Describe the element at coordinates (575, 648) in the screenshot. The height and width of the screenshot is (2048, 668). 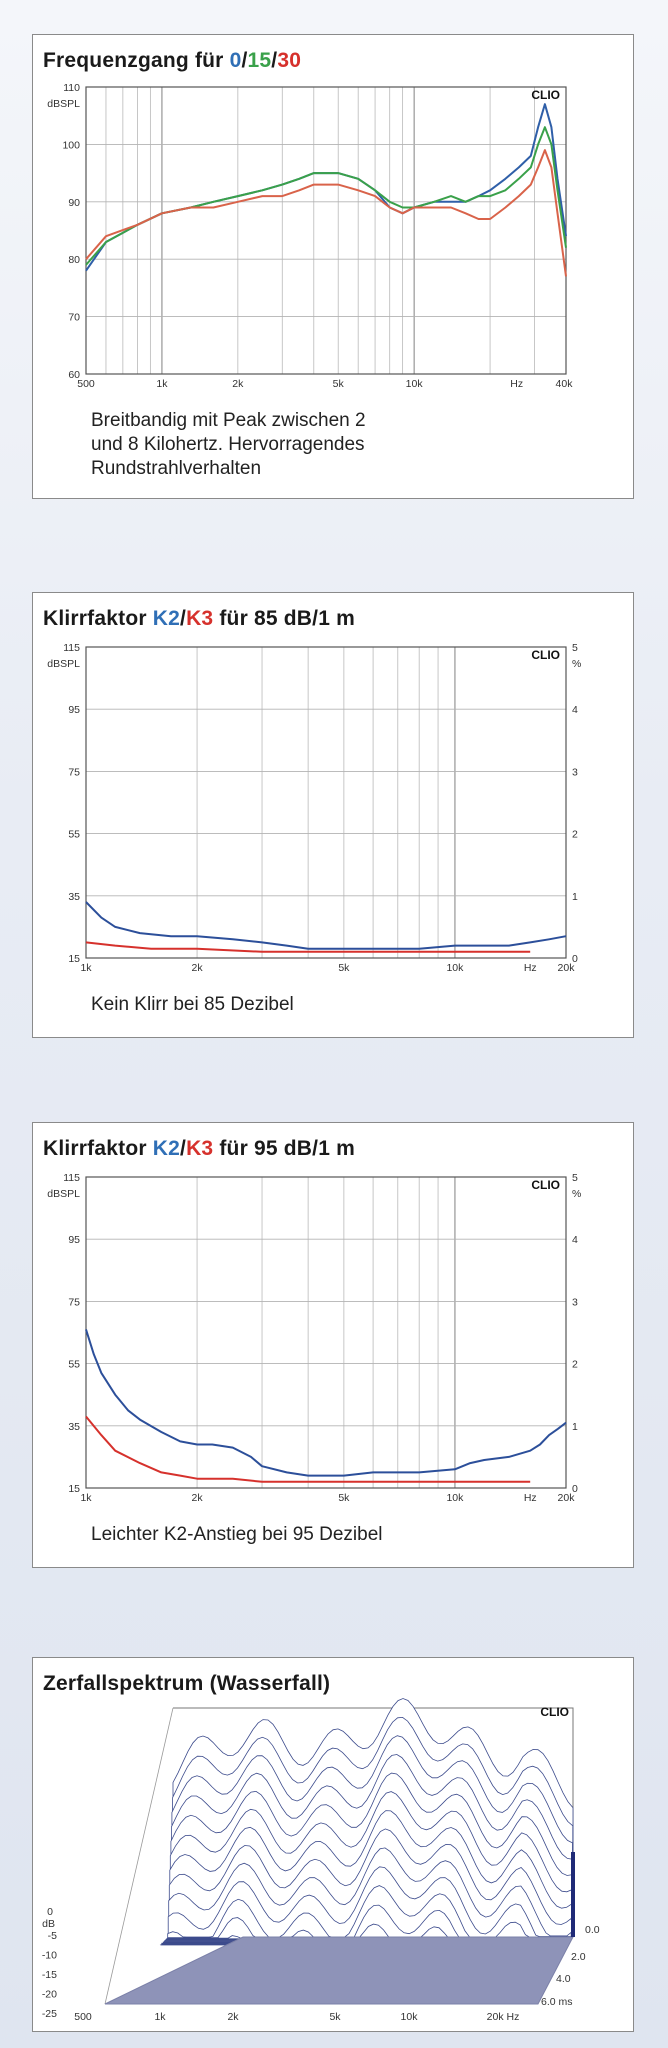
I see `y-right-tick-label: 5` at that location.